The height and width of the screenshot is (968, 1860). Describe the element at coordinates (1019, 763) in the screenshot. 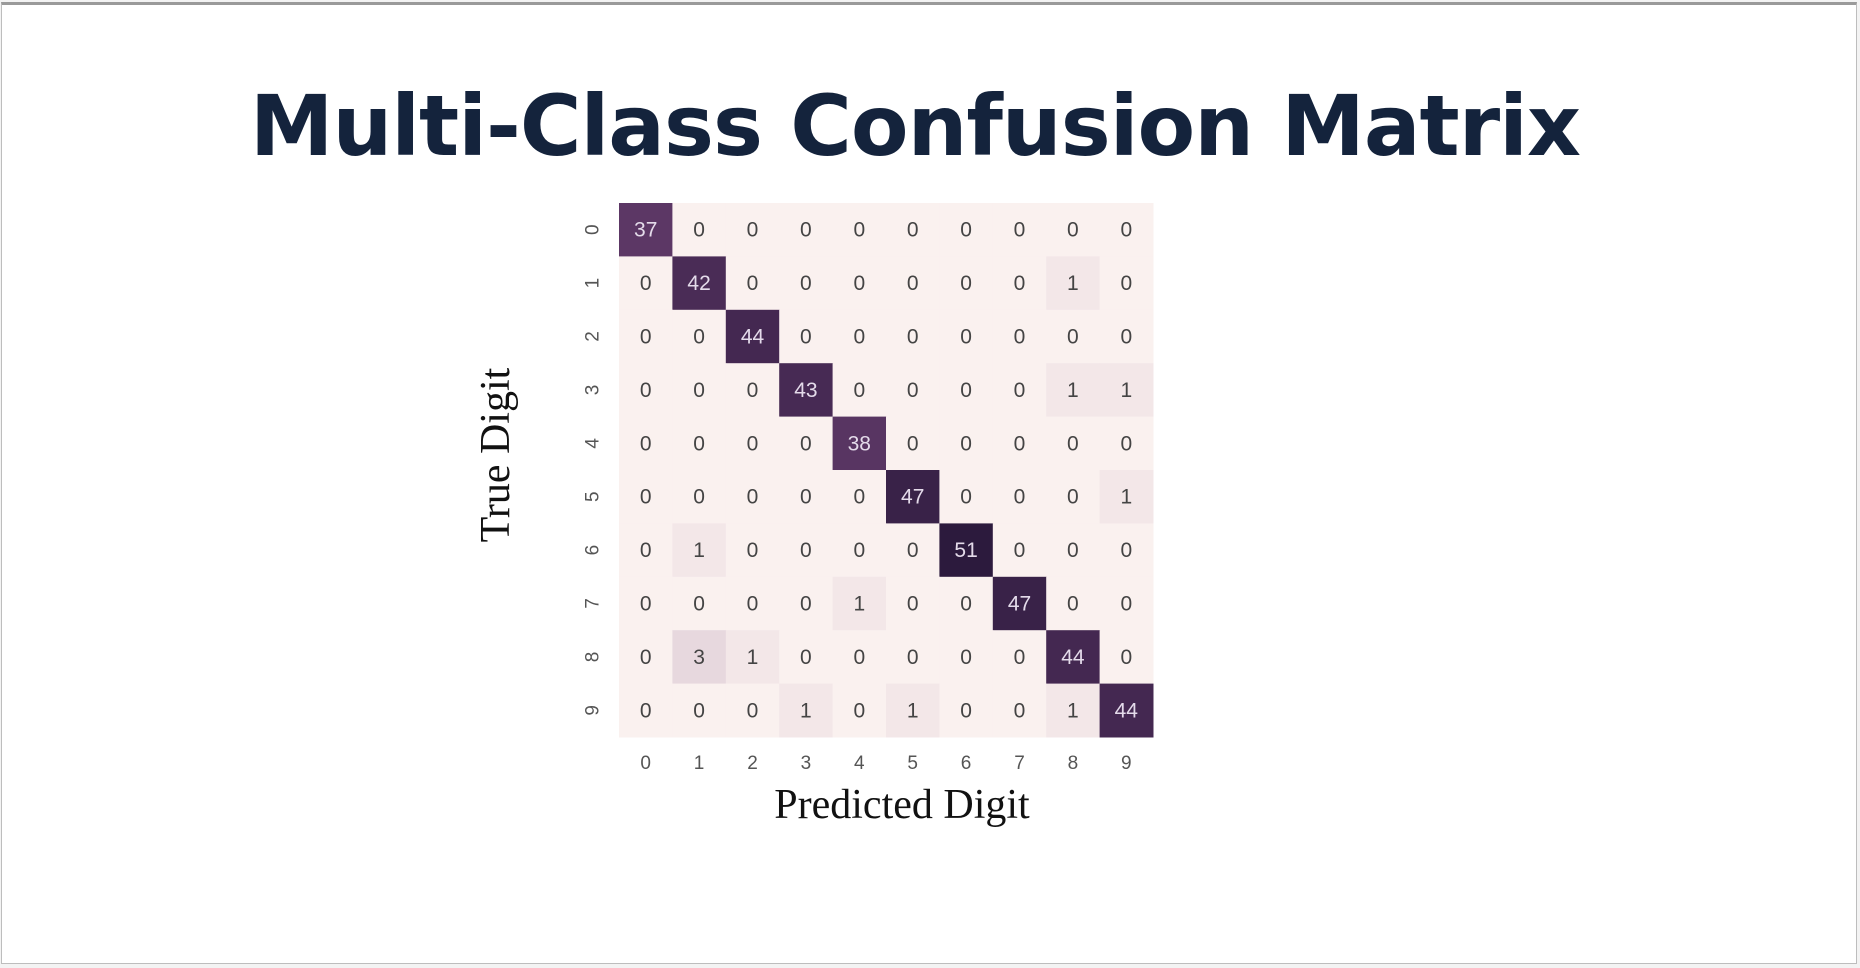

I see `x-tick-label: 7` at that location.